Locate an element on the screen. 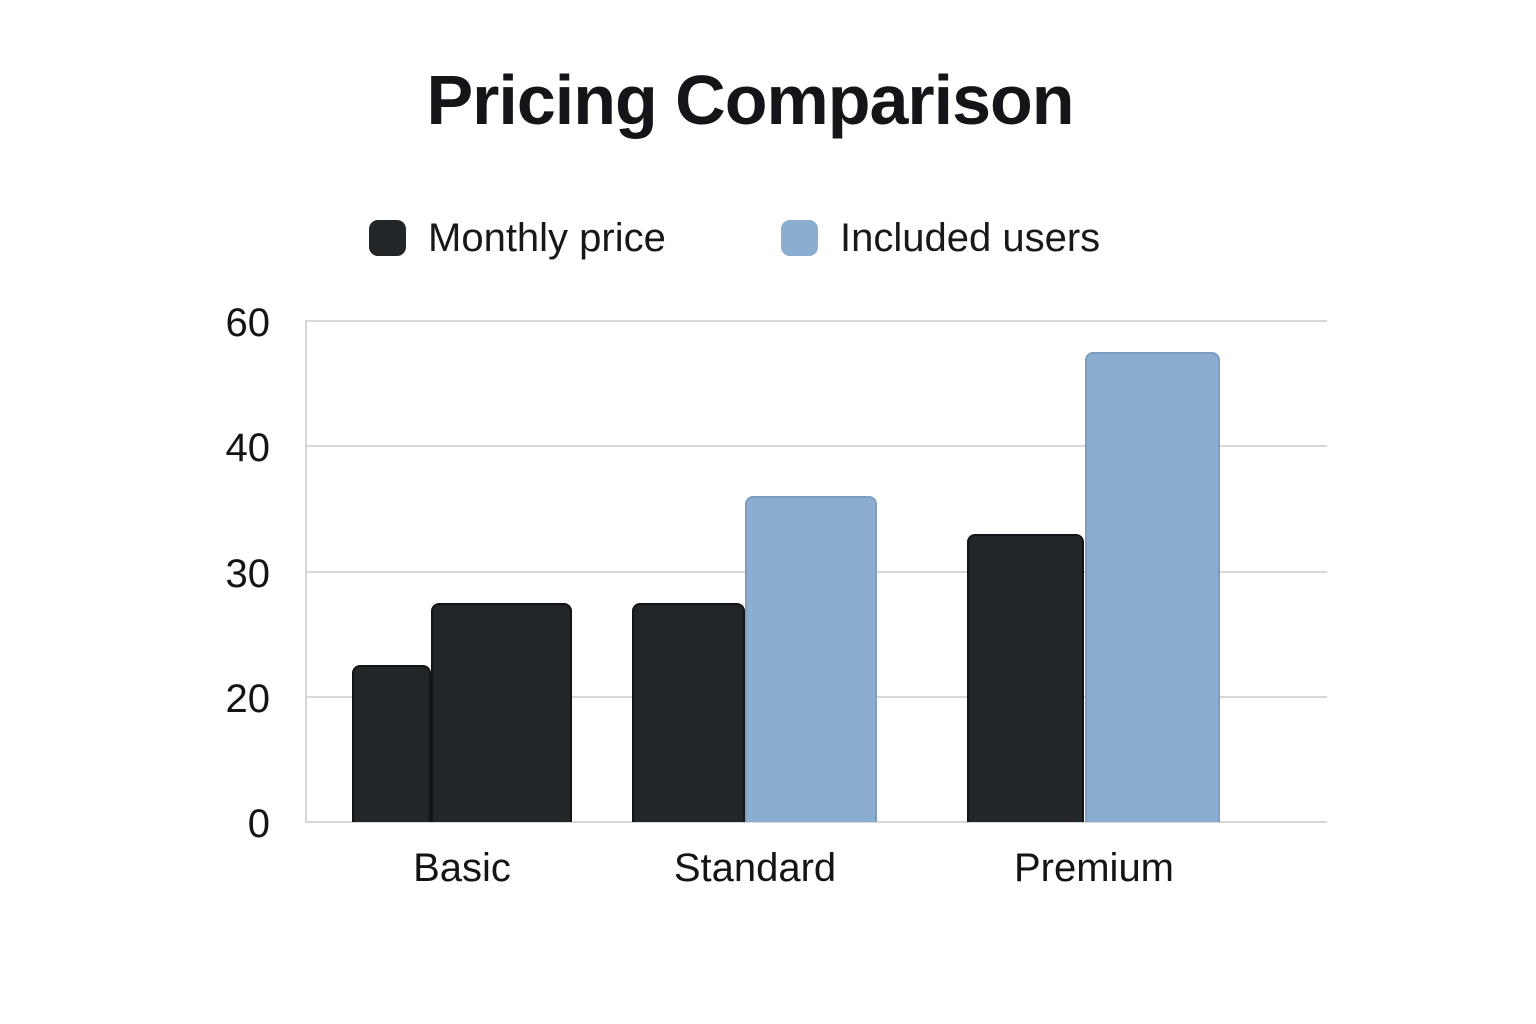  x-axis-label-premium: Premium is located at coordinates (1094, 868).